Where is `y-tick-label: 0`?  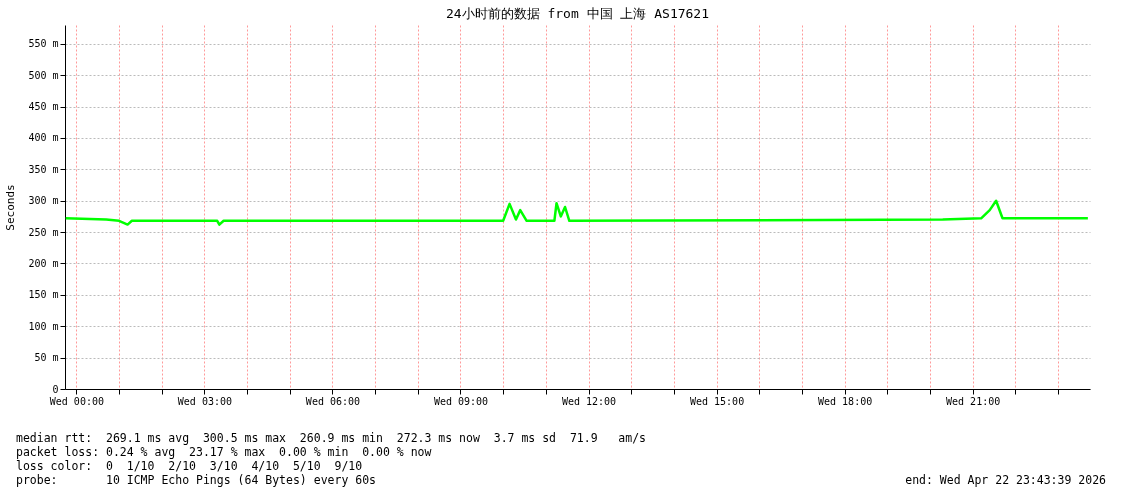 y-tick-label: 0 is located at coordinates (55, 389).